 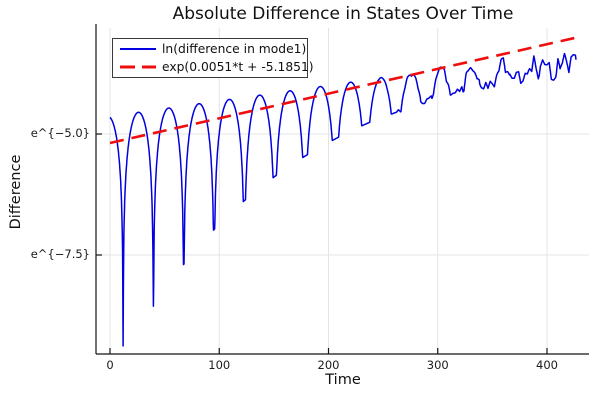 I want to click on x-tick-label: 200, so click(x=328, y=365).